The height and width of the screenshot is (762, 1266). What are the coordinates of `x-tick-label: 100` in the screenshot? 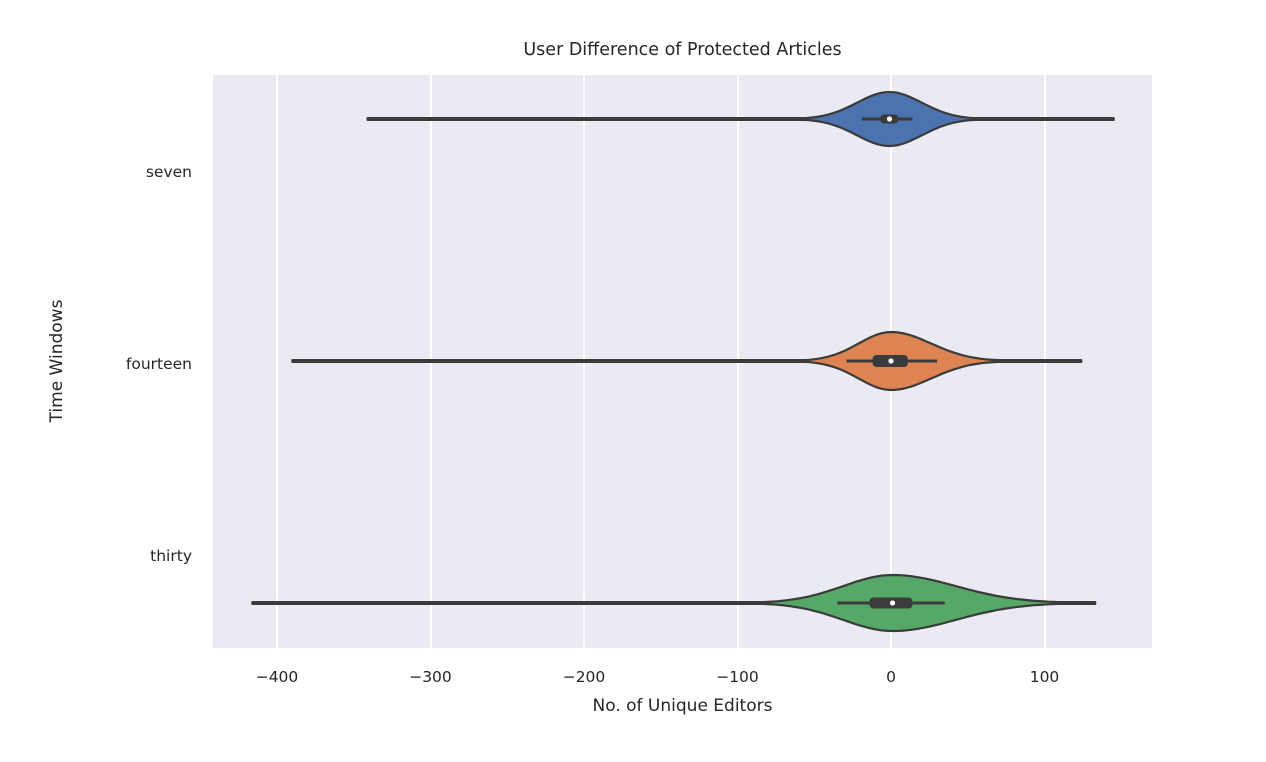 It's located at (1044, 677).